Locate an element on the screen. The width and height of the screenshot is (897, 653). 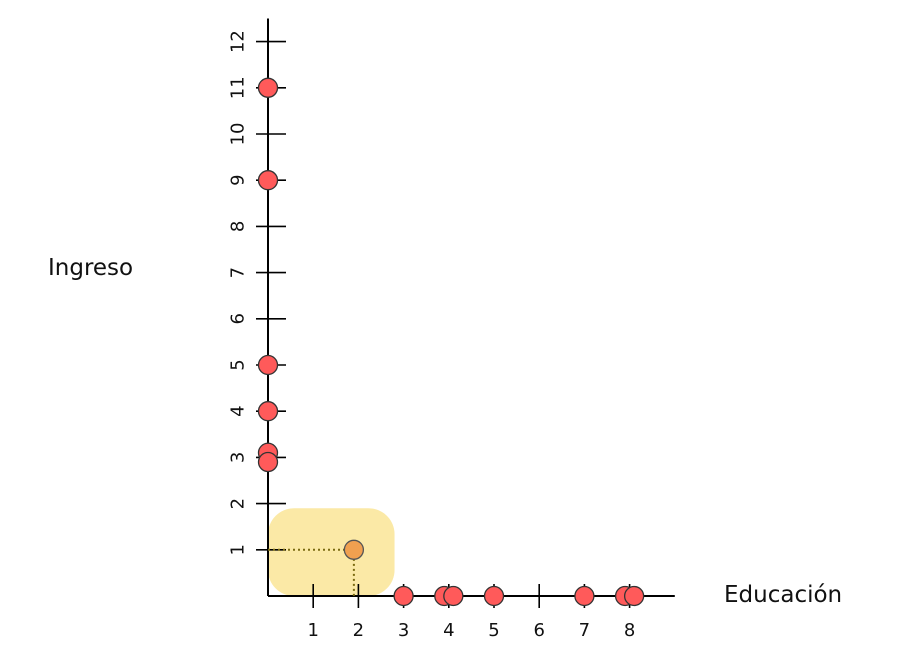
y-tick-label-8: 8 is located at coordinates (238, 226).